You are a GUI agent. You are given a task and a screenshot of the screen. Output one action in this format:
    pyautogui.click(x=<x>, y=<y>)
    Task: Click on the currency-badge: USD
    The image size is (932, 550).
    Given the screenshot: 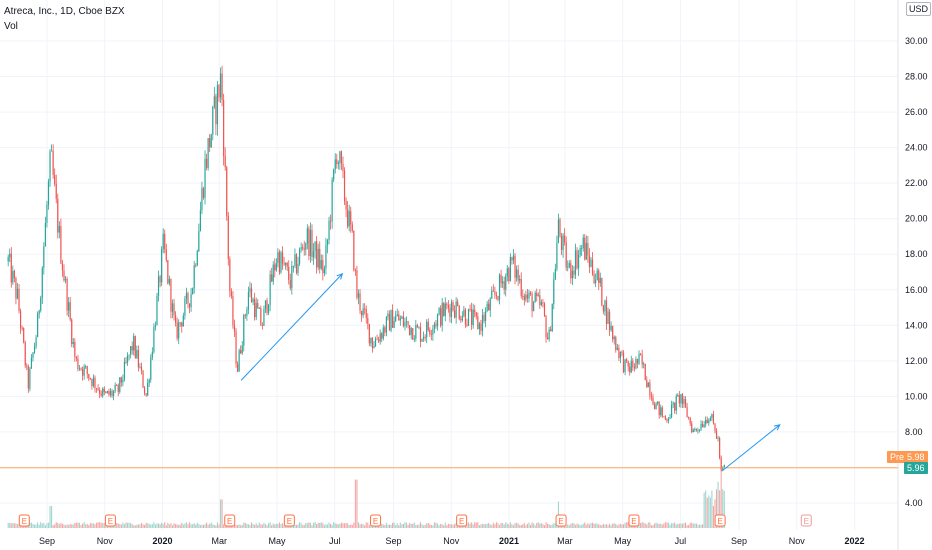 What is the action you would take?
    pyautogui.click(x=919, y=9)
    